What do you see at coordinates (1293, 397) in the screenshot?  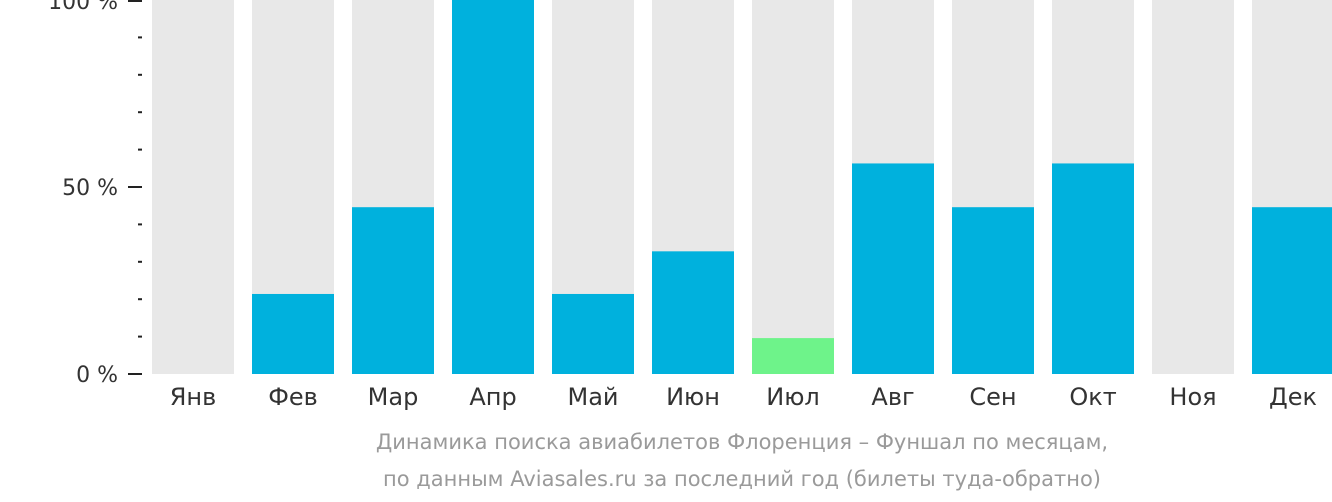 I see `x-tick-label-month-12: Дек` at bounding box center [1293, 397].